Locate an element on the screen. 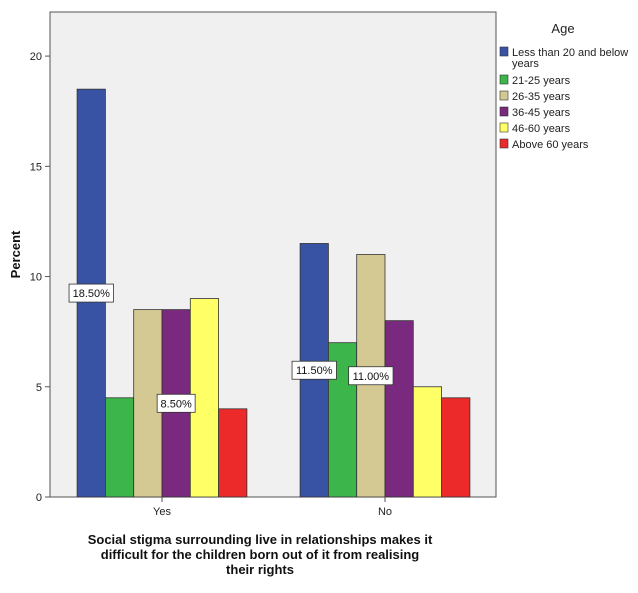 The height and width of the screenshot is (593, 638). data-label: 8.50% is located at coordinates (176, 404).